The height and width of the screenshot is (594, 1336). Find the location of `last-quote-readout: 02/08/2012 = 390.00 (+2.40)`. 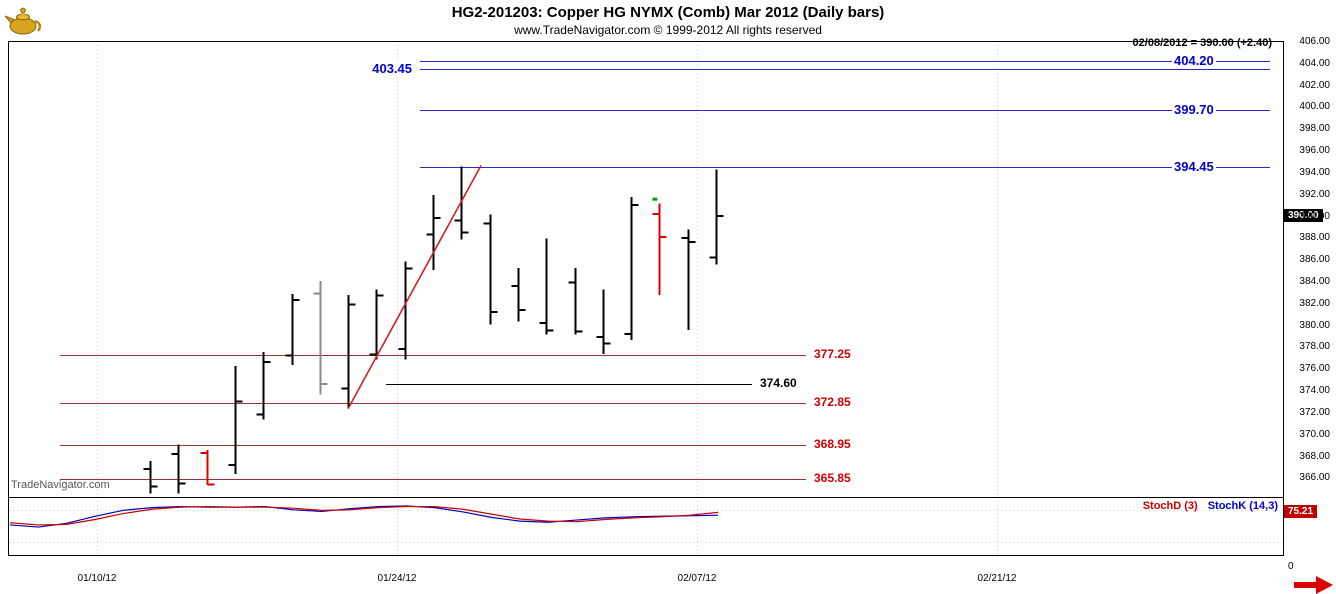

last-quote-readout: 02/08/2012 = 390.00 (+2.40) is located at coordinates (1202, 43).